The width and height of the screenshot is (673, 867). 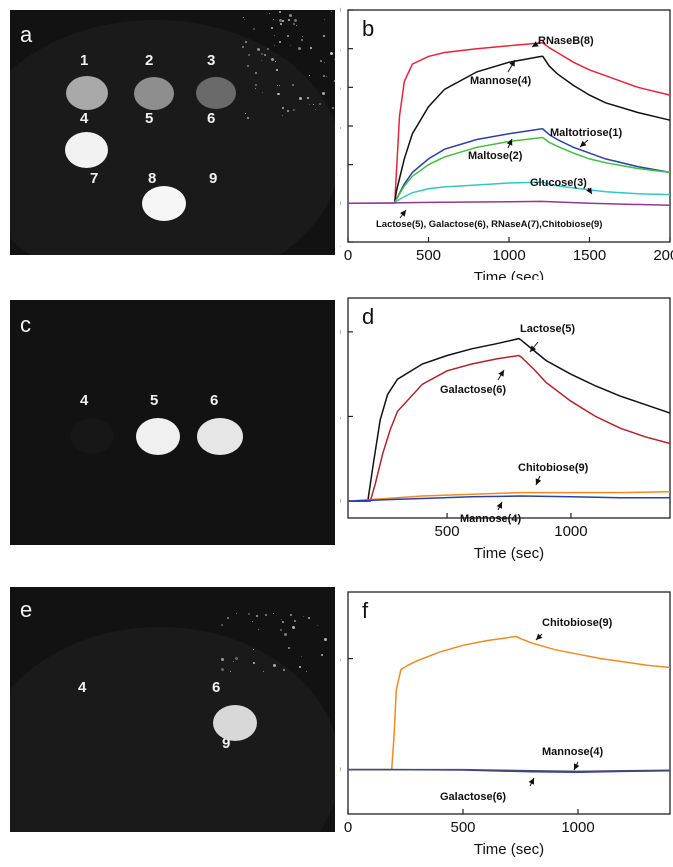 What do you see at coordinates (149, 118) in the screenshot?
I see `spot-label: 5` at bounding box center [149, 118].